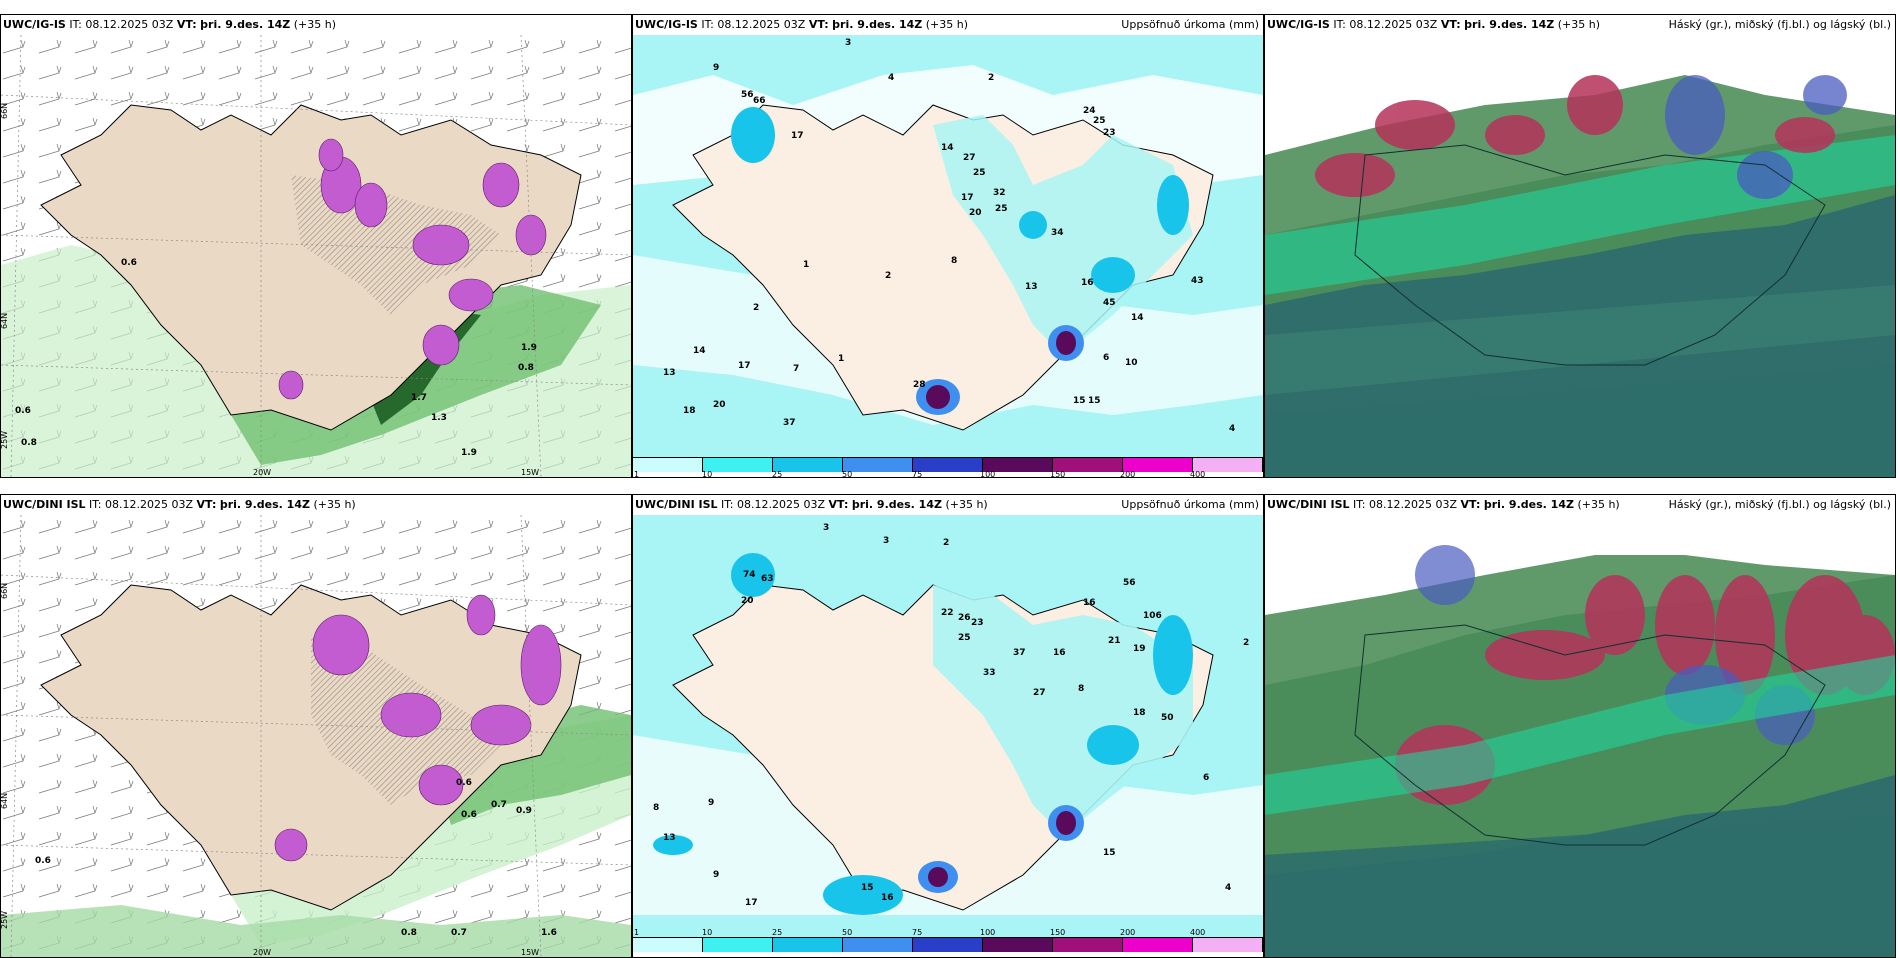 This screenshot has height=958, width=1900. What do you see at coordinates (524, 811) in the screenshot?
I see `value-label: 0.9` at bounding box center [524, 811].